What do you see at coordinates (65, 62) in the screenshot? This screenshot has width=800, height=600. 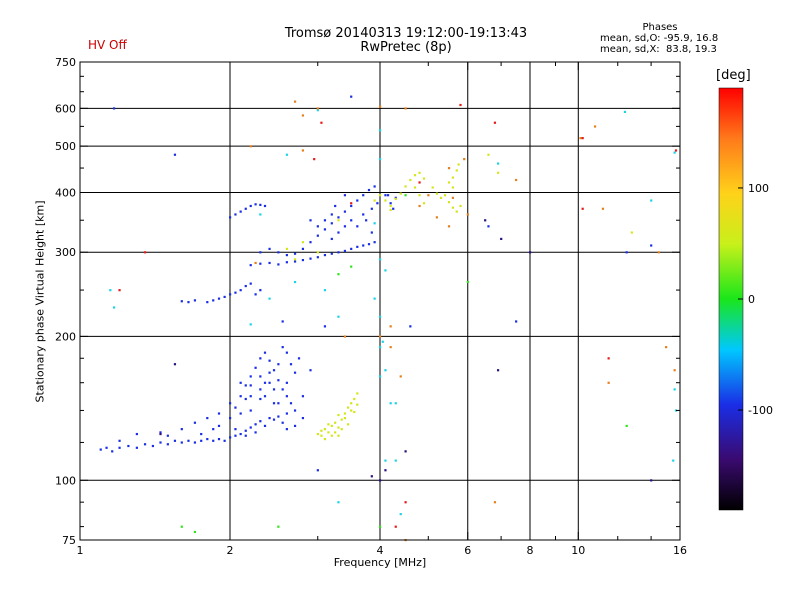 I see `y-tick-label: 750` at bounding box center [65, 62].